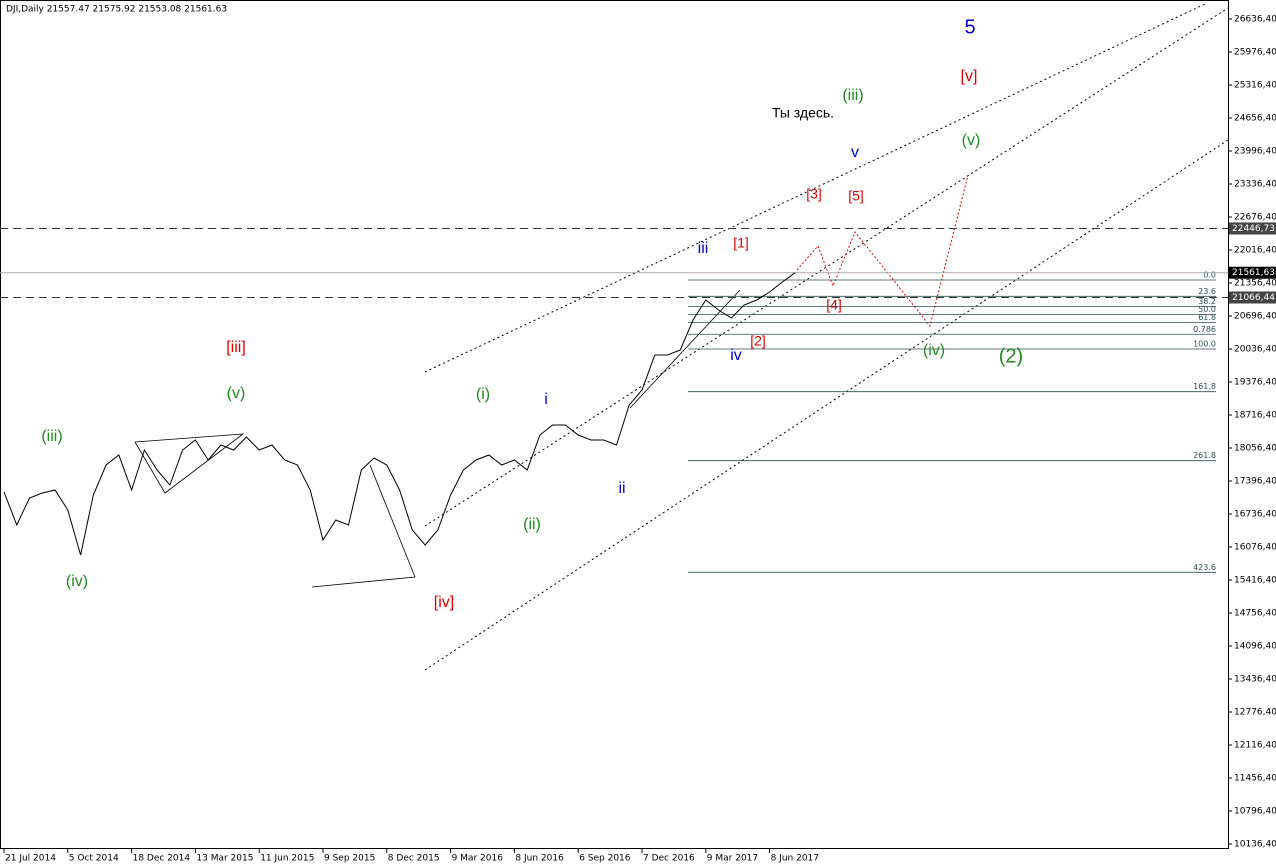 This screenshot has height=868, width=1276. What do you see at coordinates (162, 859) in the screenshot?
I see `x-tick-label: 18 Dec 2014` at bounding box center [162, 859].